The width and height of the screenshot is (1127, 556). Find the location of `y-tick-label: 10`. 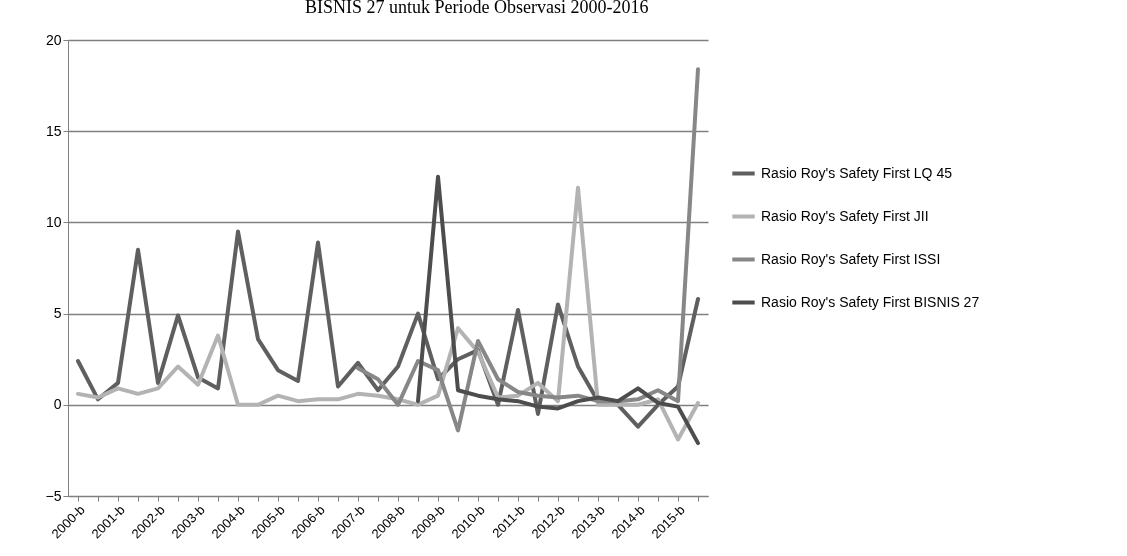

y-tick-label: 10 is located at coordinates (53, 221).